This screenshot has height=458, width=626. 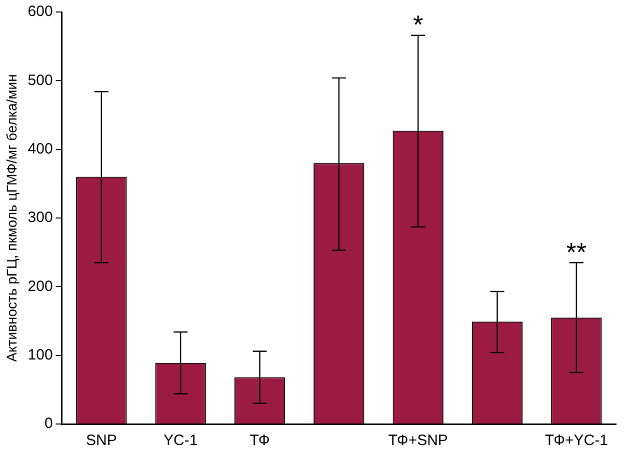 I want to click on annotation: **, so click(x=576, y=251).